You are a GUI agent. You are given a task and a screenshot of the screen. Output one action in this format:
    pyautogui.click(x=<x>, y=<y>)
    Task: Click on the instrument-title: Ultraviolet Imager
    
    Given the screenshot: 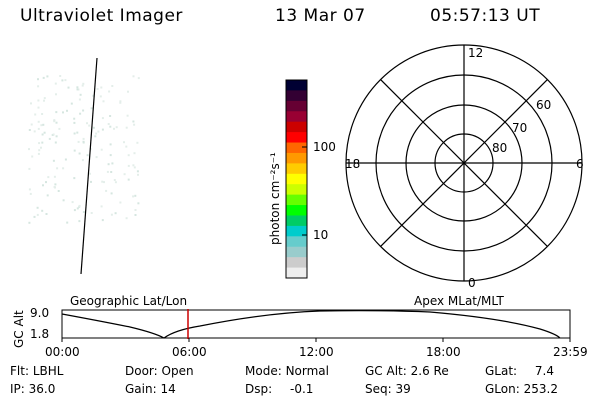 What is the action you would take?
    pyautogui.click(x=101, y=16)
    